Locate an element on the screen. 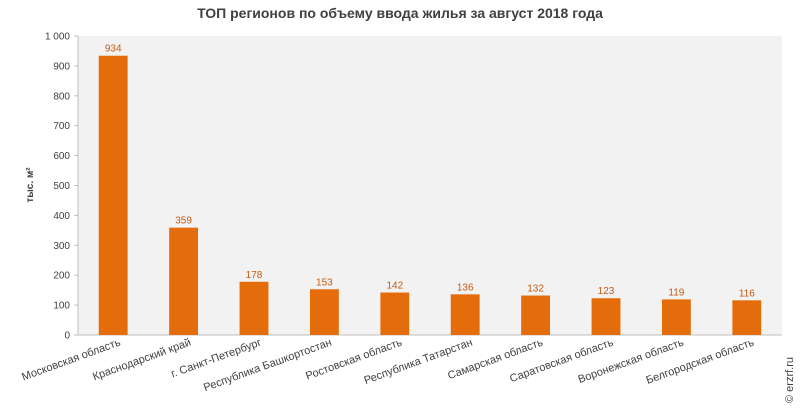 This screenshot has height=414, width=800. data-label: 178 is located at coordinates (254, 275).